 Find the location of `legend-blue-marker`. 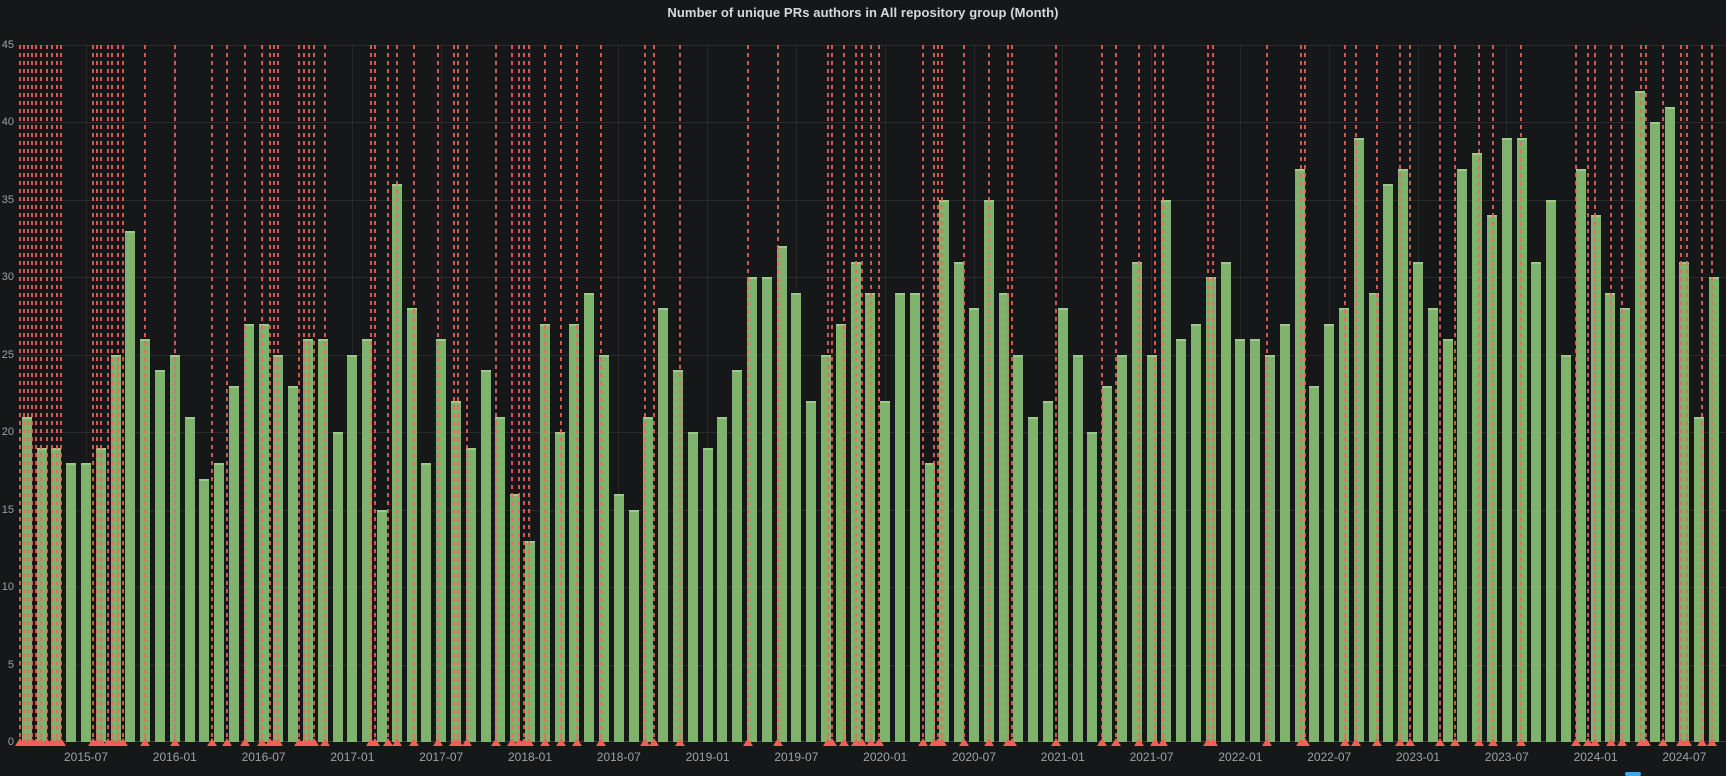

legend-blue-marker is located at coordinates (1633, 774).